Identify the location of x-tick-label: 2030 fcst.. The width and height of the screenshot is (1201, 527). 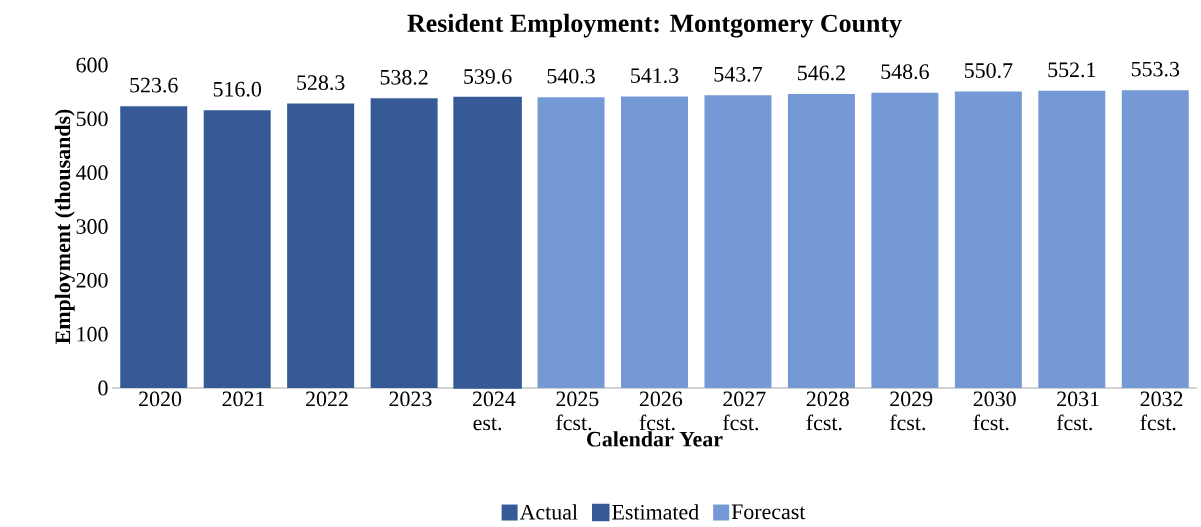
(994, 411).